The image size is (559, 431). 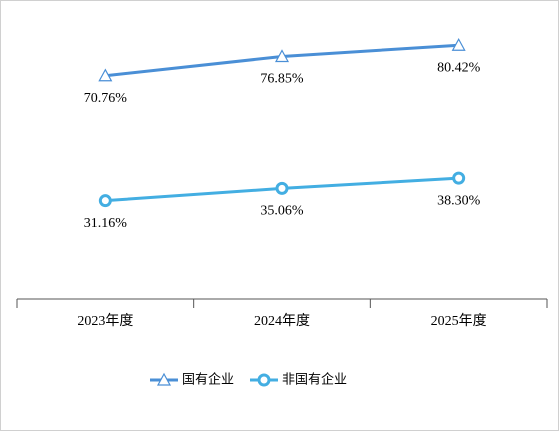 I want to click on x-tick-label: 2025年度, so click(x=459, y=321).